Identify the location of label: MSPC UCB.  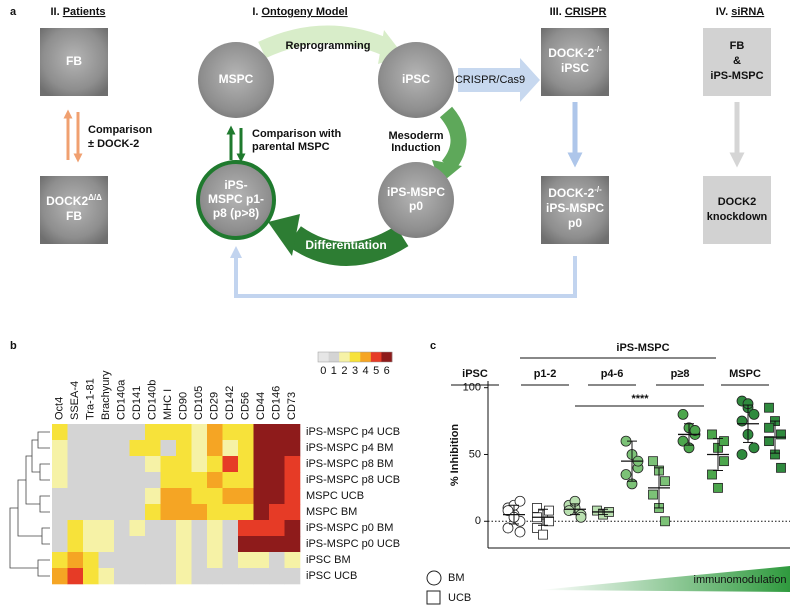
(335, 496).